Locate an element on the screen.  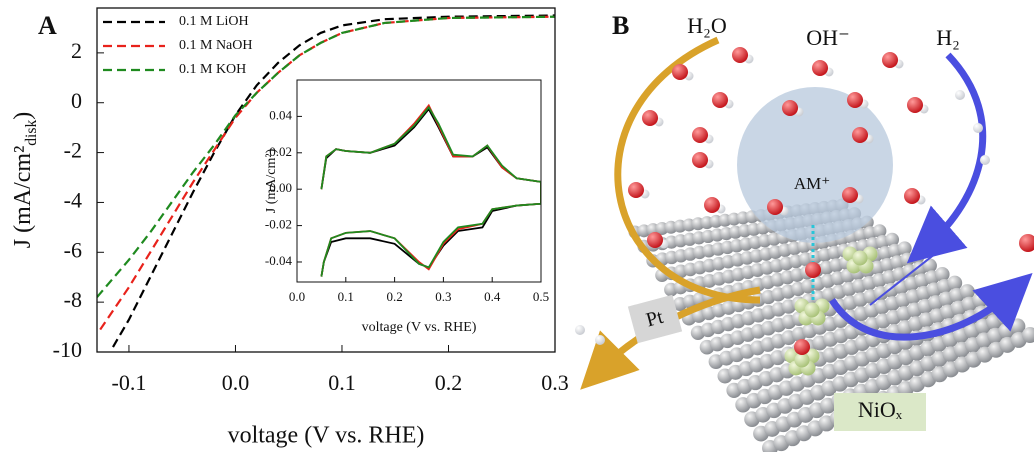
y-tick-label: -0.04 is located at coordinates (279, 260).